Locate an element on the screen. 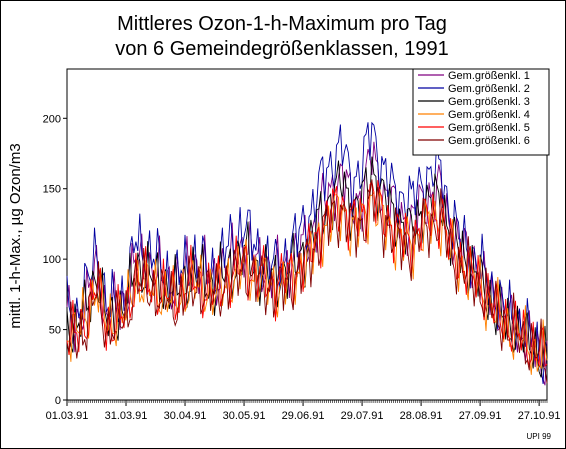 The image size is (566, 449). y-axis: 0 50 100 150 200 is located at coordinates (55, 260).